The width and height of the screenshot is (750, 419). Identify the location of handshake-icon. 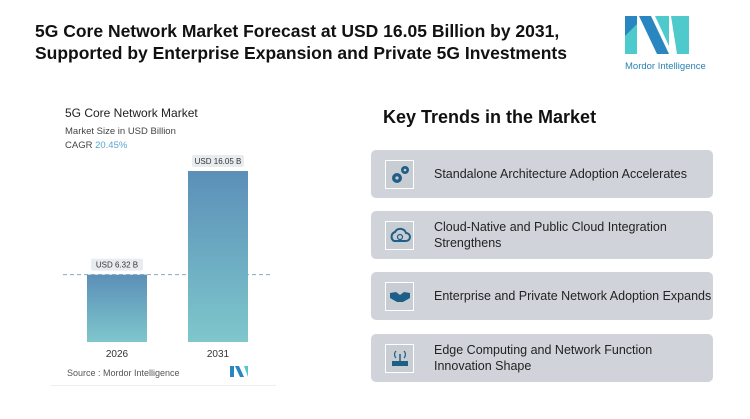
(399, 296).